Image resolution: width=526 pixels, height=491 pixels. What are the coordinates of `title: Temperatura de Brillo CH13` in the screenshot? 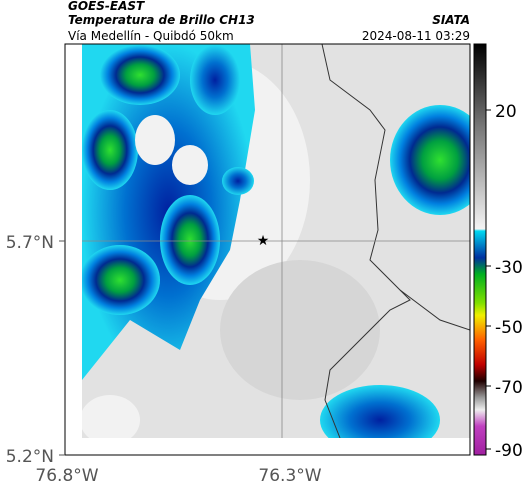 It's located at (161, 20).